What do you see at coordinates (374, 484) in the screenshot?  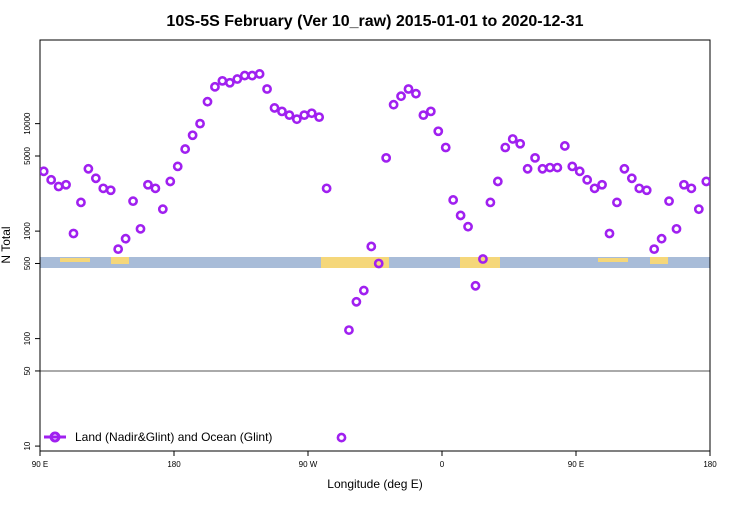 I see `x-axis-label: Longitude (deg E)` at bounding box center [374, 484].